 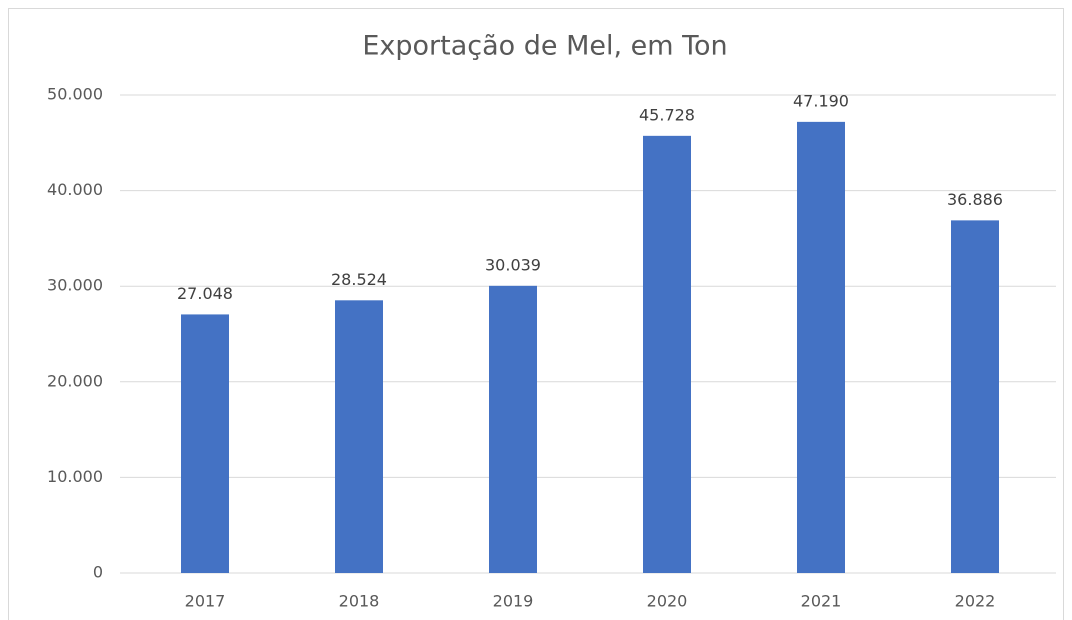 What do you see at coordinates (513, 264) in the screenshot?
I see `data-label: 30.039` at bounding box center [513, 264].